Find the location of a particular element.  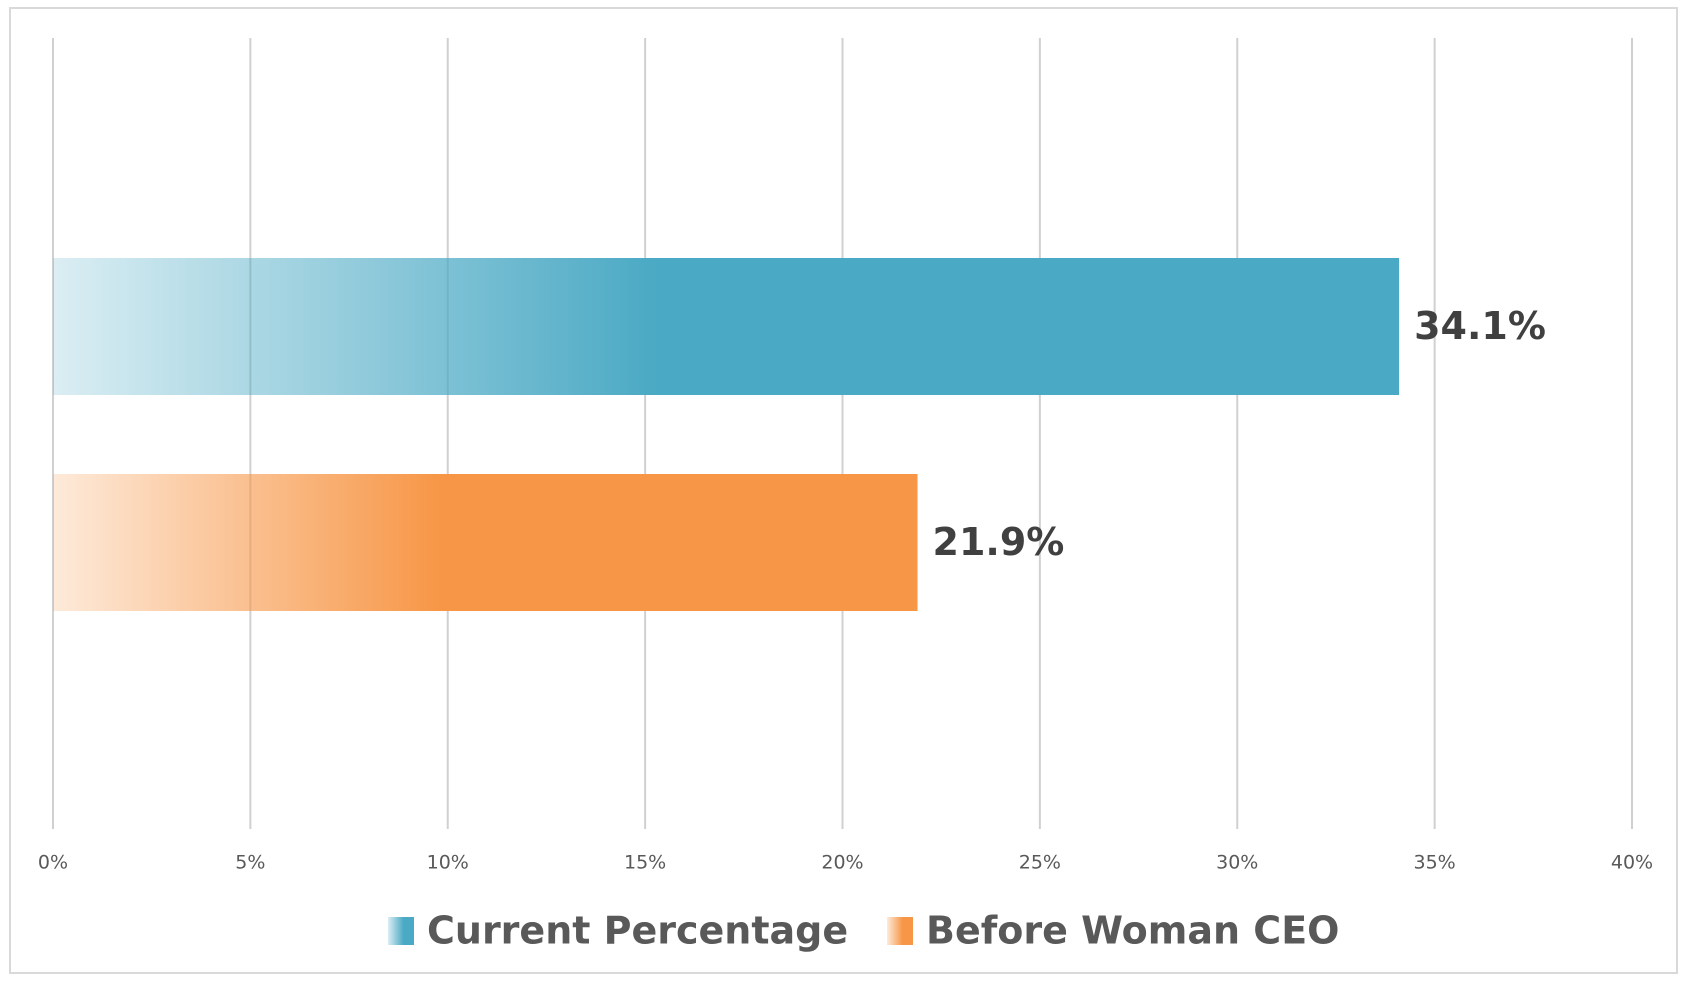

data-label: 21.9% is located at coordinates (999, 542).